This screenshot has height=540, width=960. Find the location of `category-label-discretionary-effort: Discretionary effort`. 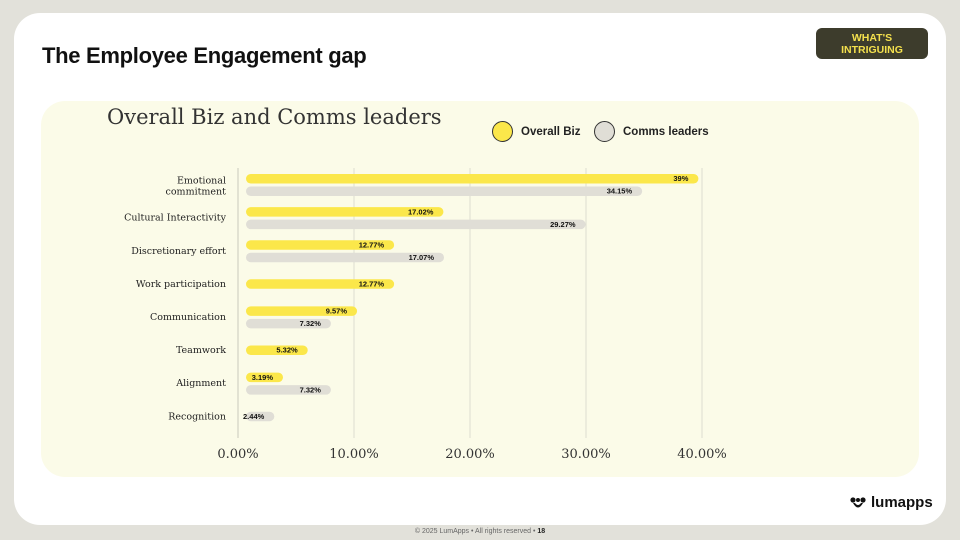

category-label-discretionary-effort: Discretionary effort is located at coordinates (178, 251).